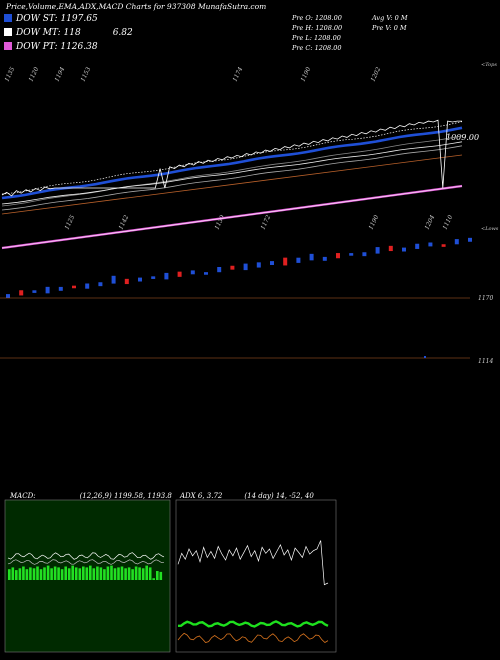 The height and width of the screenshot is (660, 500). What do you see at coordinates (253, 624) in the screenshot?
I see `plus-di-line` at bounding box center [253, 624].